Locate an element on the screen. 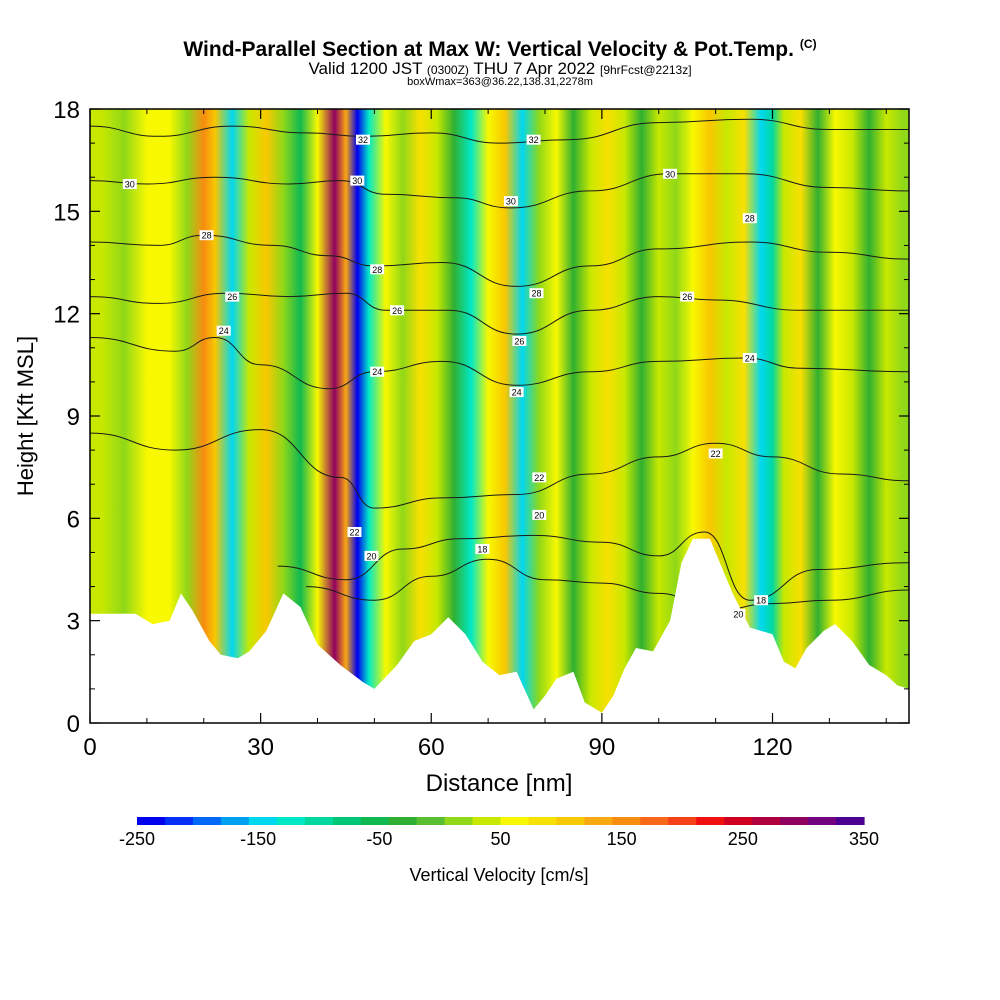  forecast-info: [9hrFcst@2213z] is located at coordinates (646, 70).